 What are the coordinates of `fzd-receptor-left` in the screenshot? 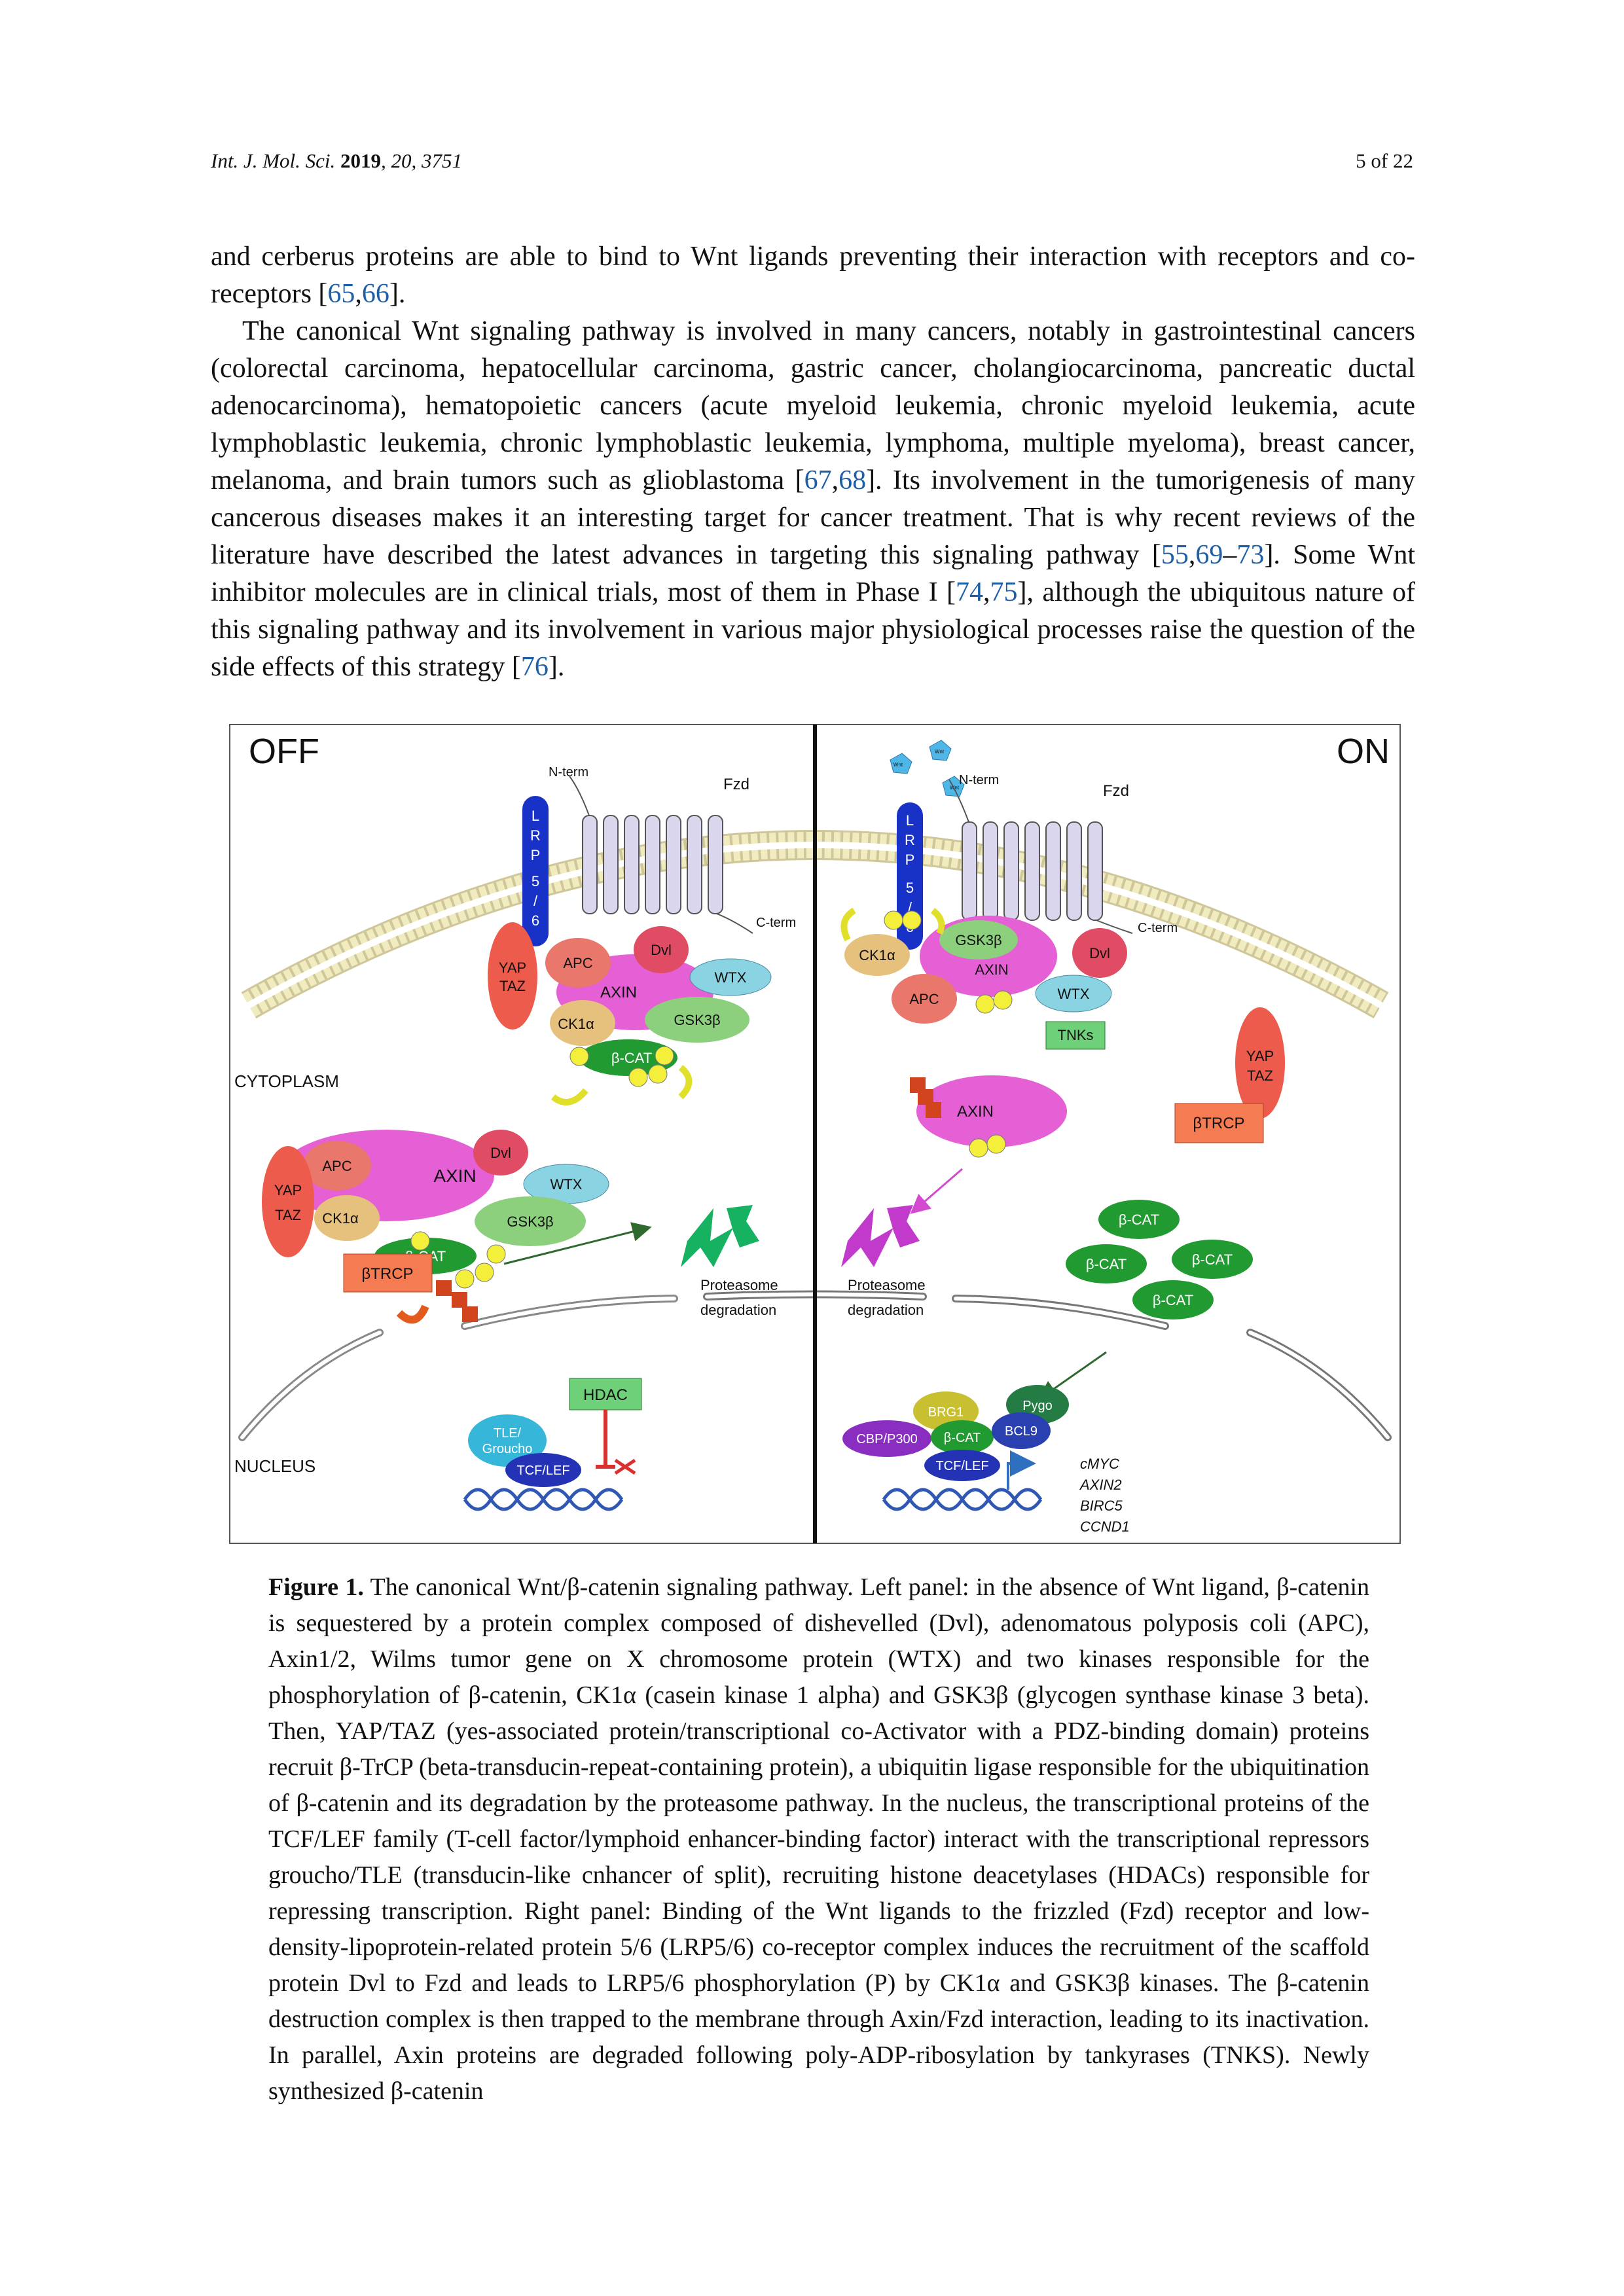 It's located at (661, 855).